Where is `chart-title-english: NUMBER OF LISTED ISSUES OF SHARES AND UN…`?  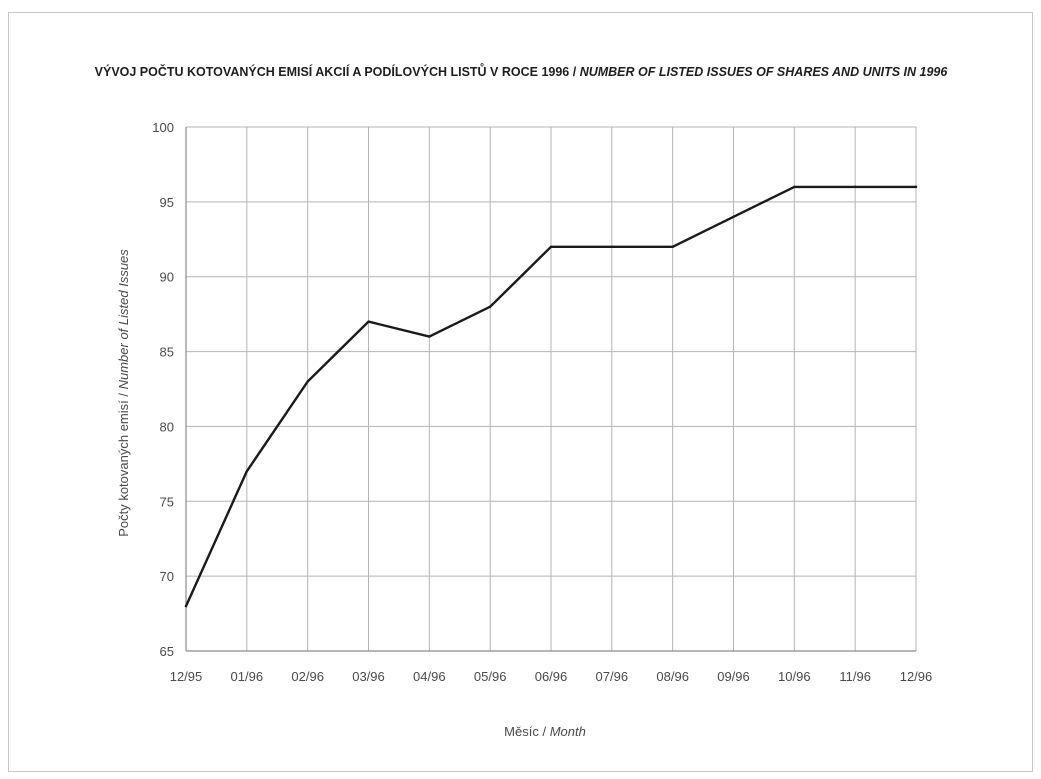 chart-title-english: NUMBER OF LISTED ISSUES OF SHARES AND UN… is located at coordinates (764, 72).